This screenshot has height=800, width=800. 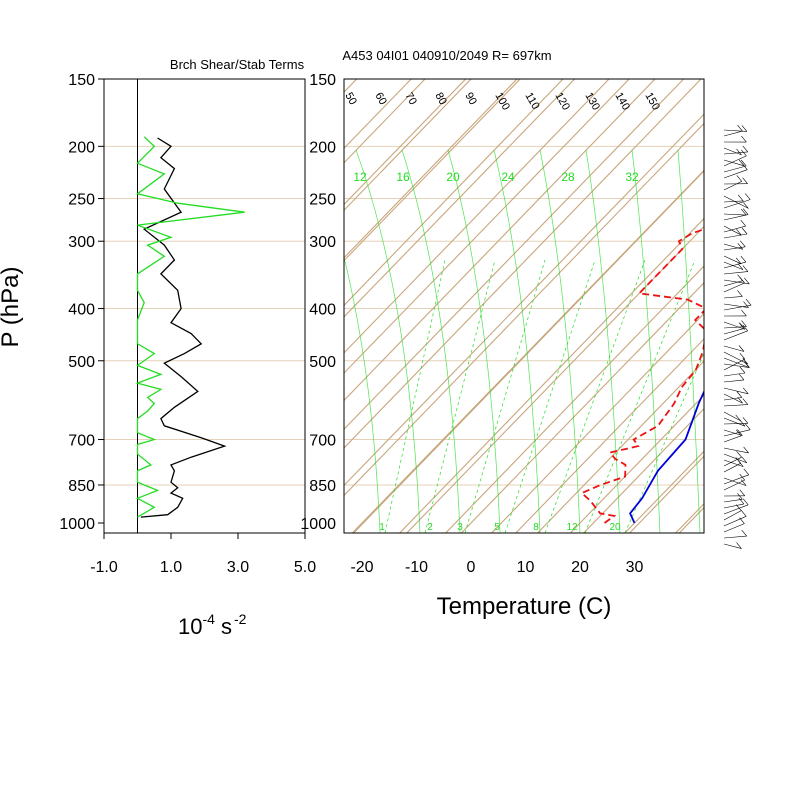 What do you see at coordinates (568, 177) in the screenshot?
I see `mixing-ratio-label-top: 28` at bounding box center [568, 177].